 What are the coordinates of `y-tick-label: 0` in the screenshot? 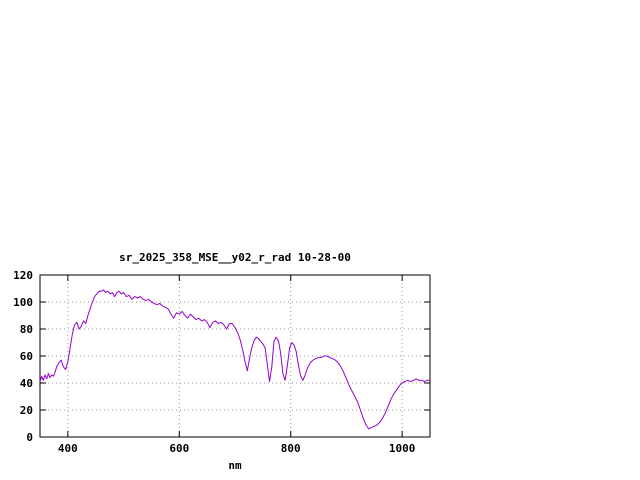 It's located at (29, 437).